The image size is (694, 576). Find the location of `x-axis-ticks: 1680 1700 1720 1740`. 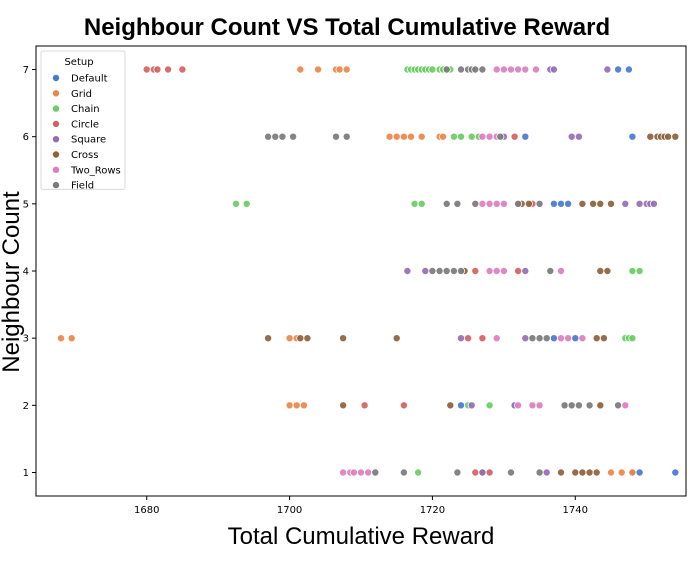

x-axis-ticks: 1680 1700 1720 1740 is located at coordinates (361, 506).